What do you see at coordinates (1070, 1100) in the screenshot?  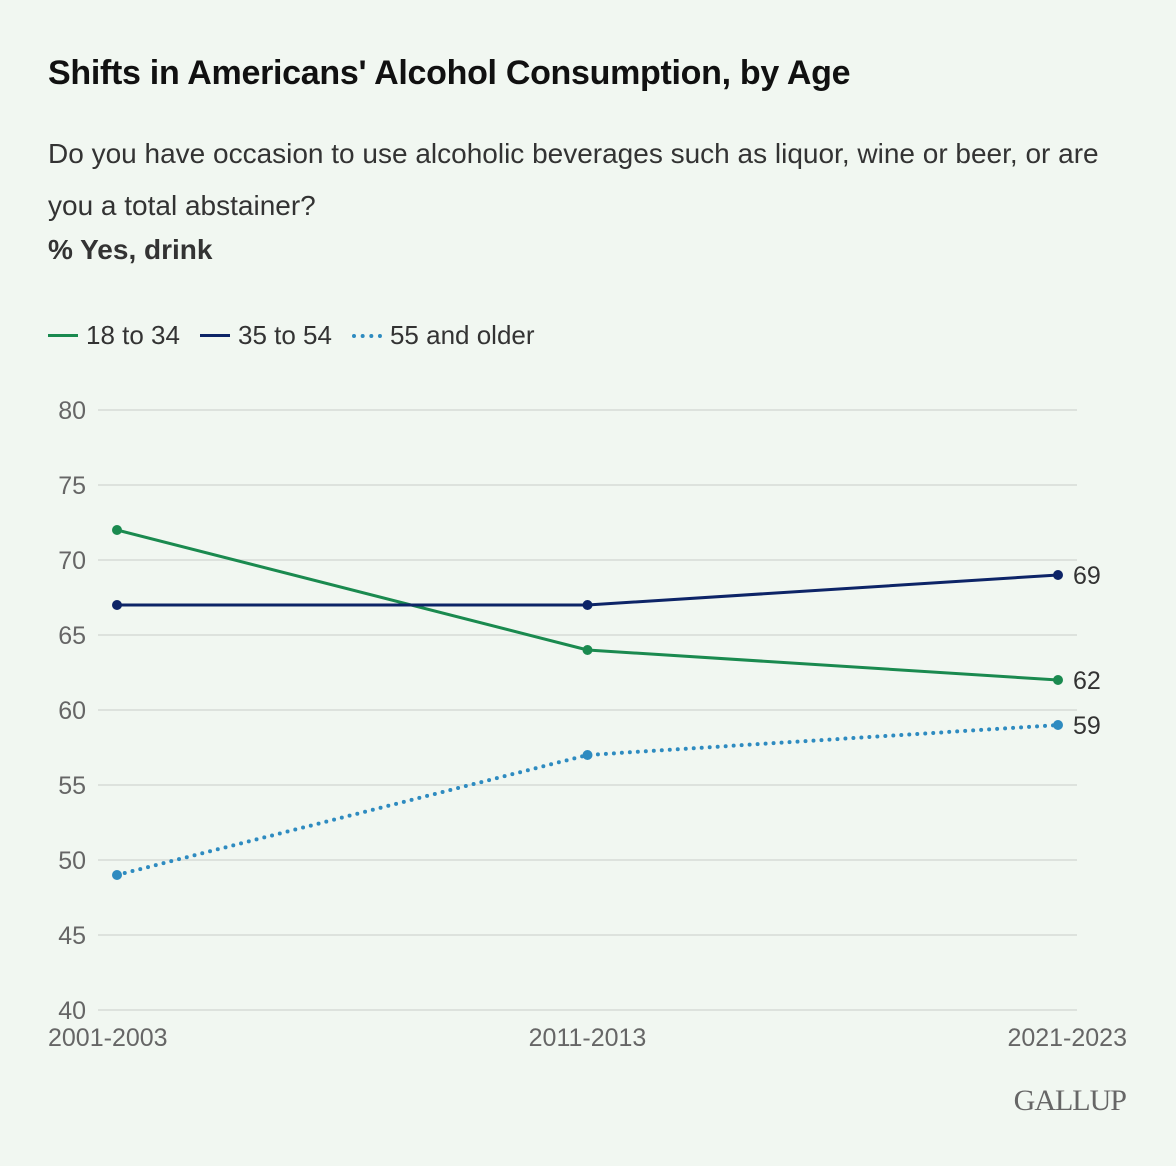 I see `gallup-logo: GALLUP` at bounding box center [1070, 1100].